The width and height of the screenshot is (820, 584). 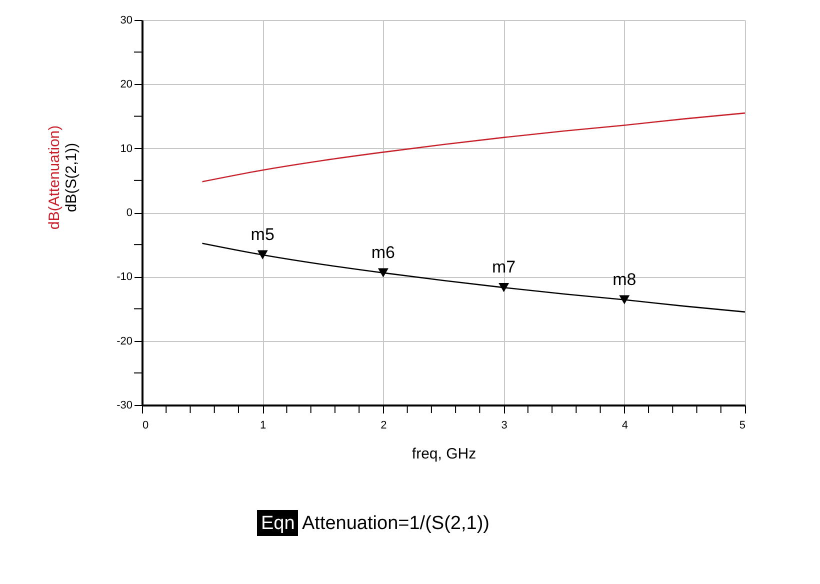 What do you see at coordinates (625, 426) in the screenshot?
I see `x-tick-label: 4` at bounding box center [625, 426].